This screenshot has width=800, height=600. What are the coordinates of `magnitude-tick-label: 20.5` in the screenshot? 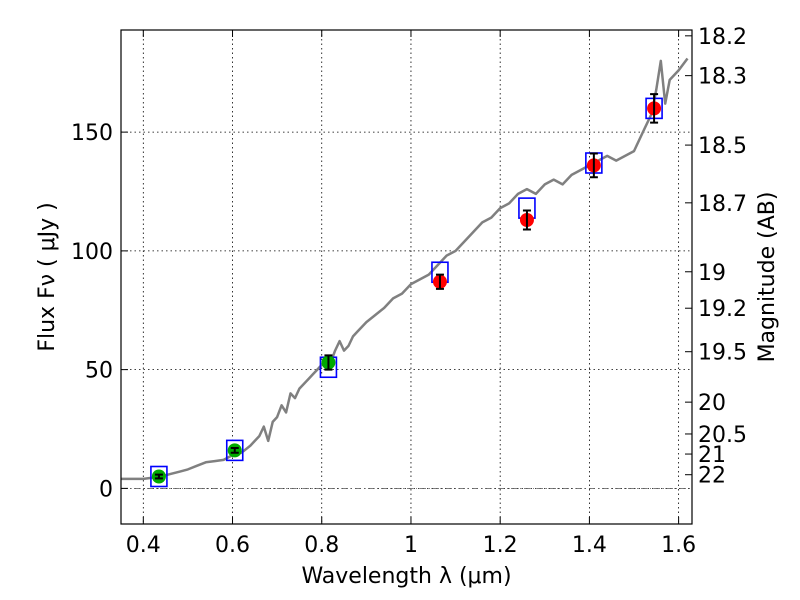 It's located at (722, 435).